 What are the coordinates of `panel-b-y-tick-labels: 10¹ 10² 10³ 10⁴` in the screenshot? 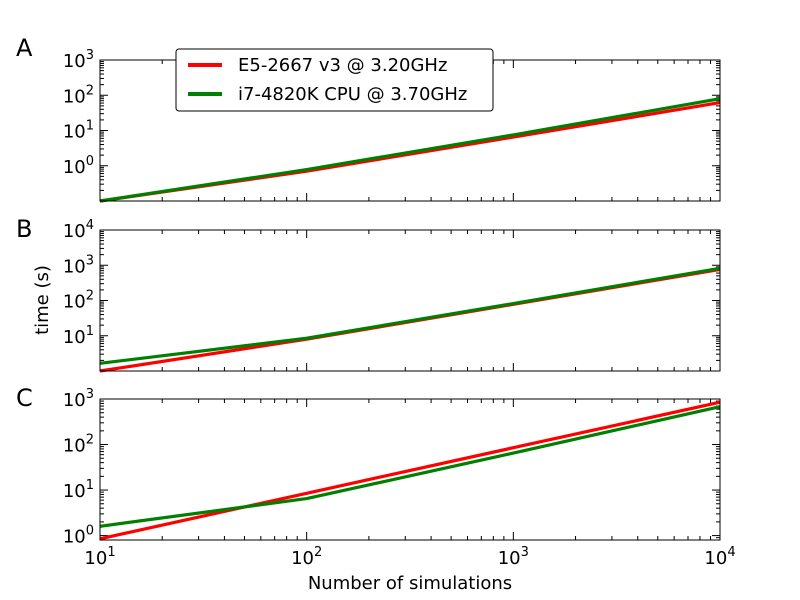 It's located at (78, 283).